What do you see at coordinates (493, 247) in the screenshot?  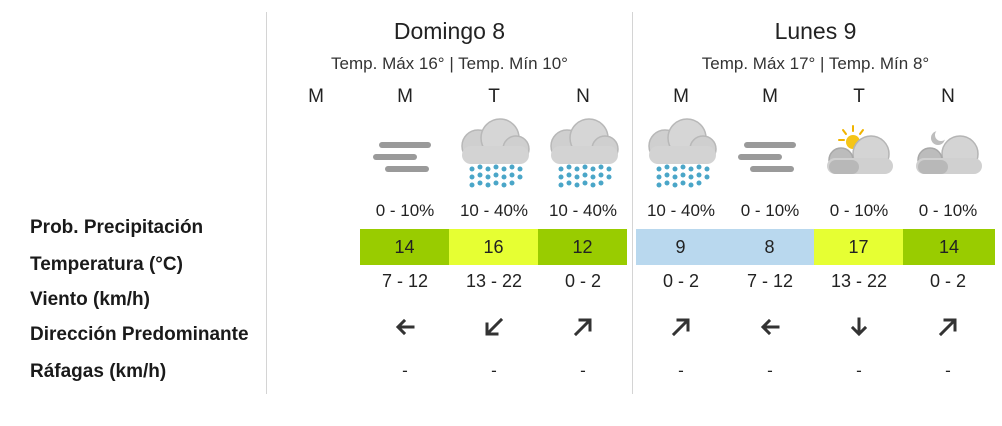 I see `temp-cell: 16` at bounding box center [493, 247].